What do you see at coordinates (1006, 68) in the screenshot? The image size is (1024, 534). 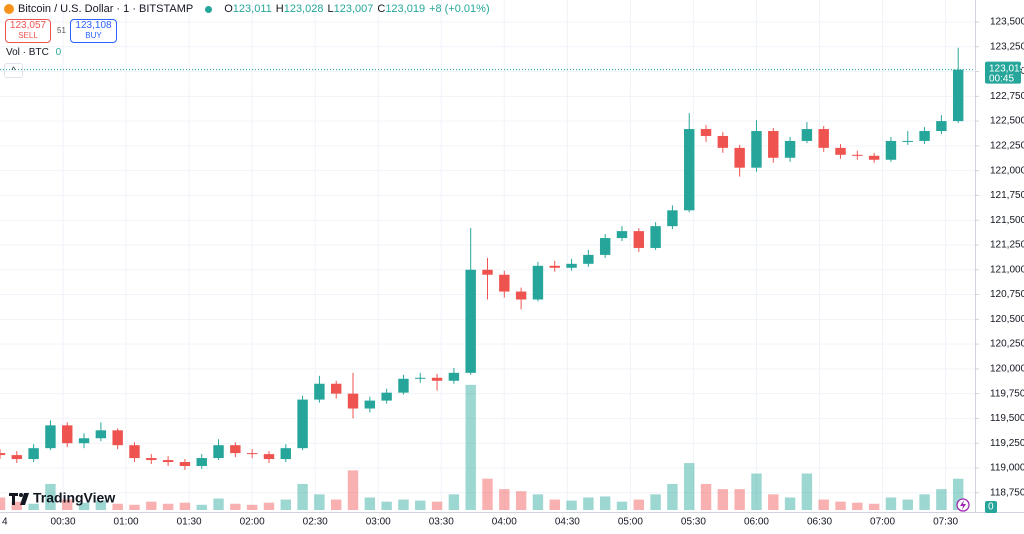 I see `last-price-label: 123,019` at bounding box center [1006, 68].